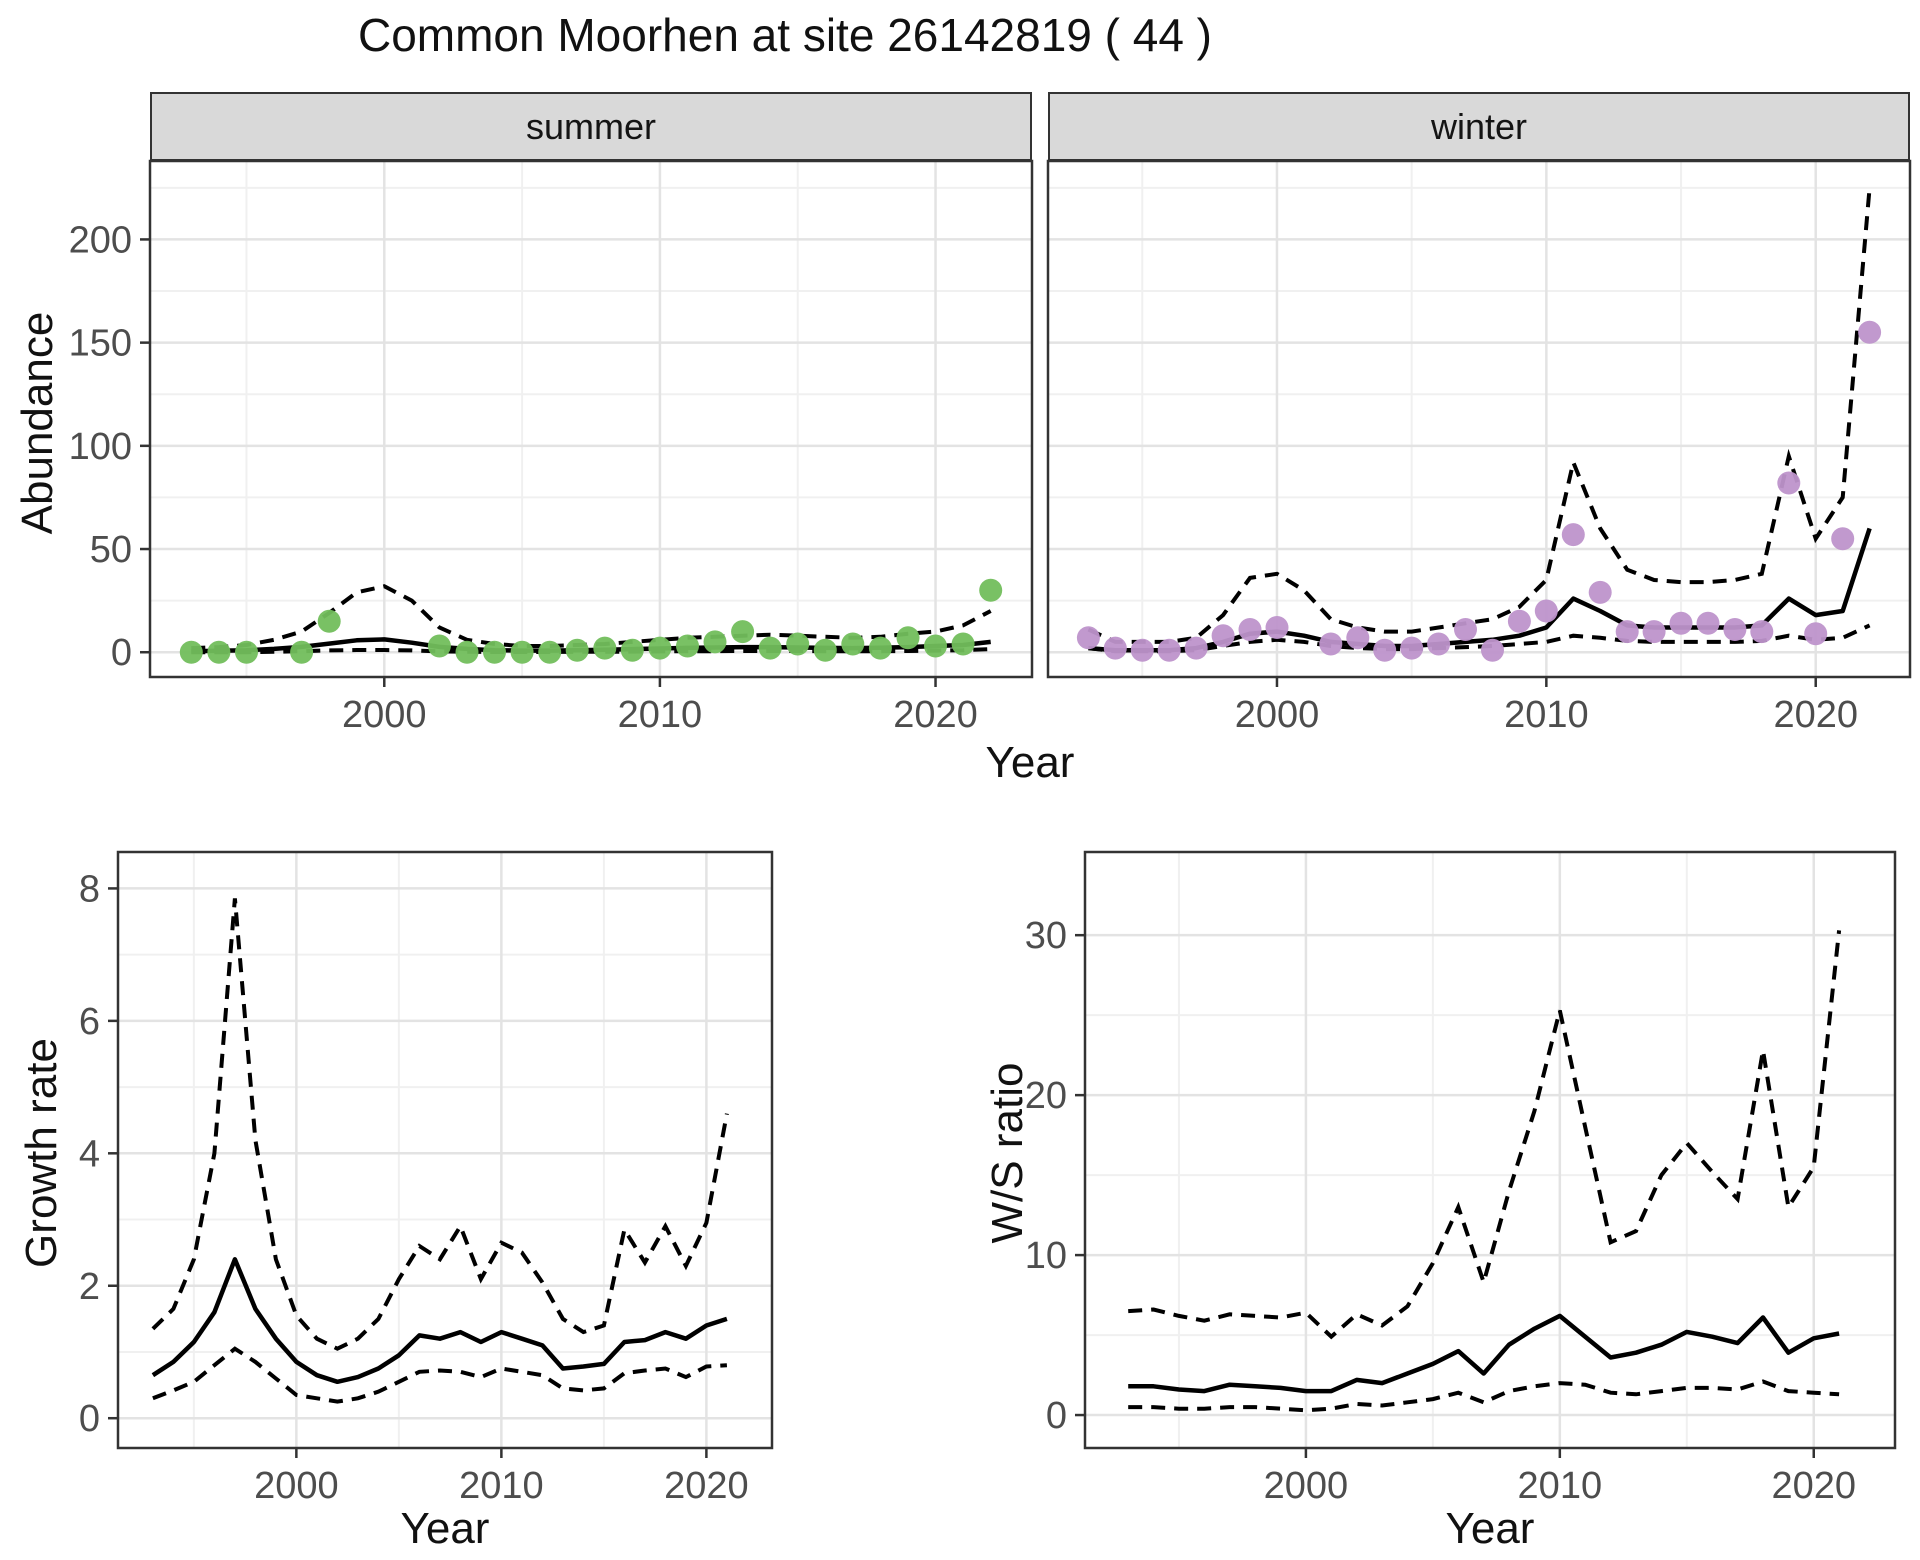  I want to click on y-tick-label: 10, so click(1046, 1256).